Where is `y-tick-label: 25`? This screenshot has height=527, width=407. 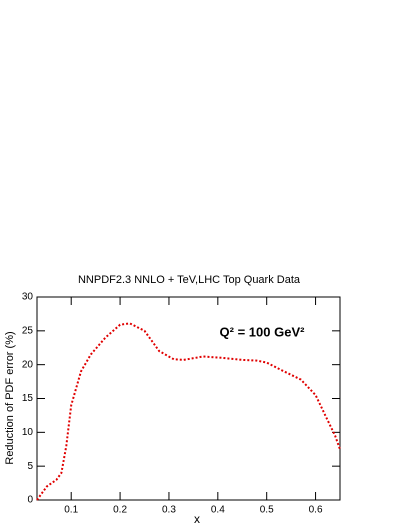 y-tick-label: 25 is located at coordinates (28, 330).